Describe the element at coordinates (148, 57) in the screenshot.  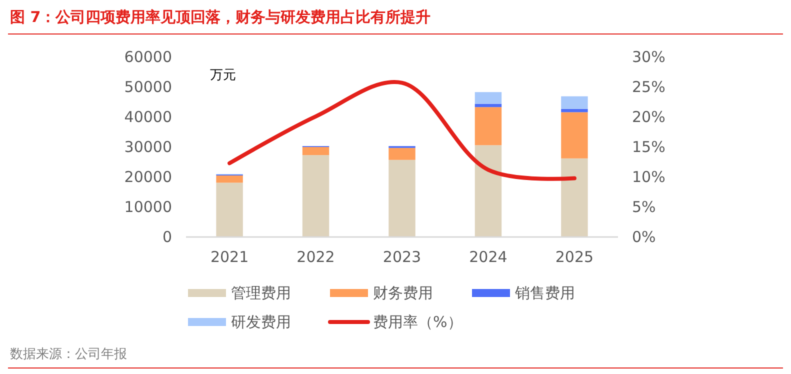
I see `y-tick-label: 60000` at that location.